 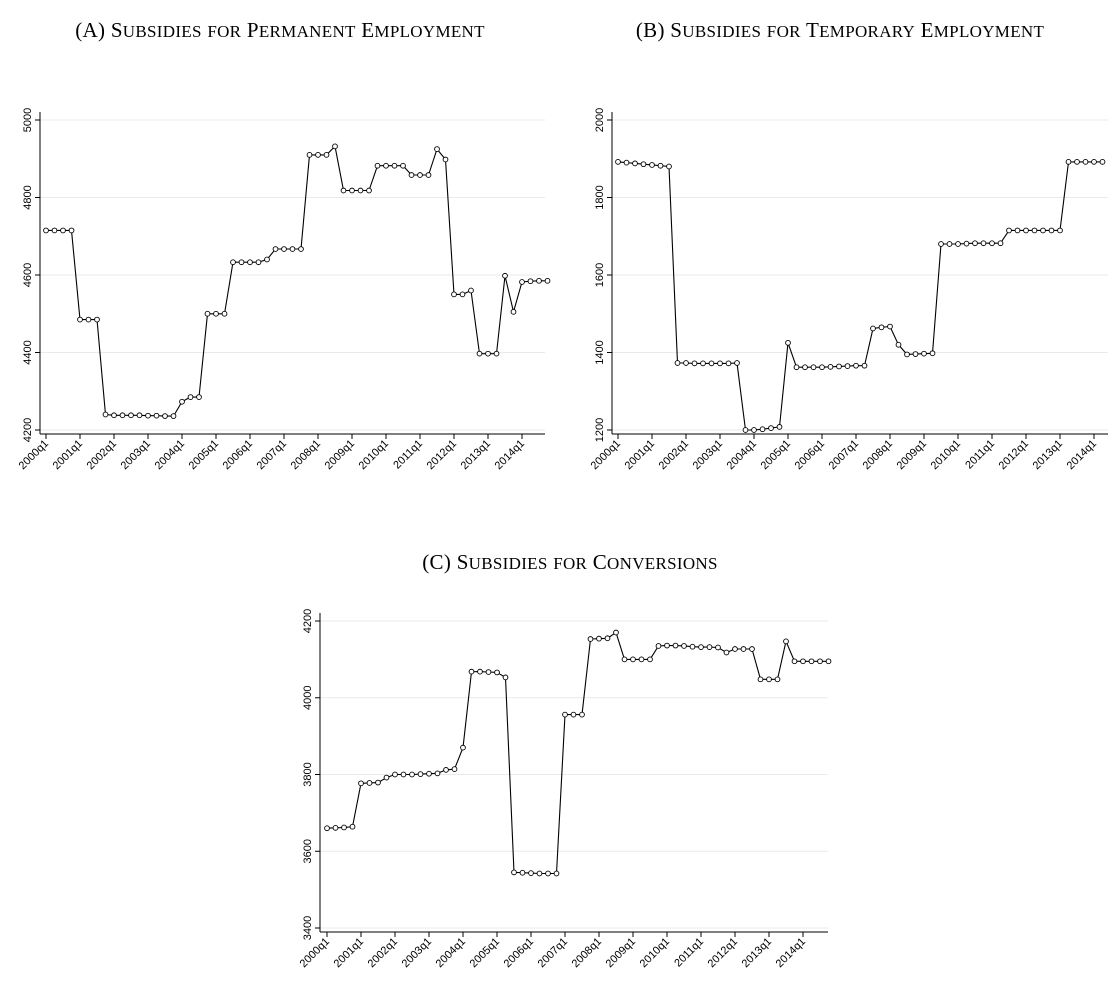 What do you see at coordinates (674, 455) in the screenshot?
I see `x-tick-label-b-2: 2002q1` at bounding box center [674, 455].